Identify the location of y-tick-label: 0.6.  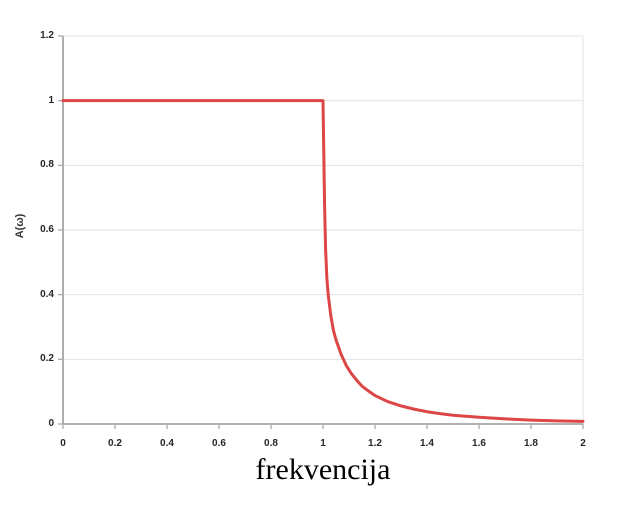
(47, 229).